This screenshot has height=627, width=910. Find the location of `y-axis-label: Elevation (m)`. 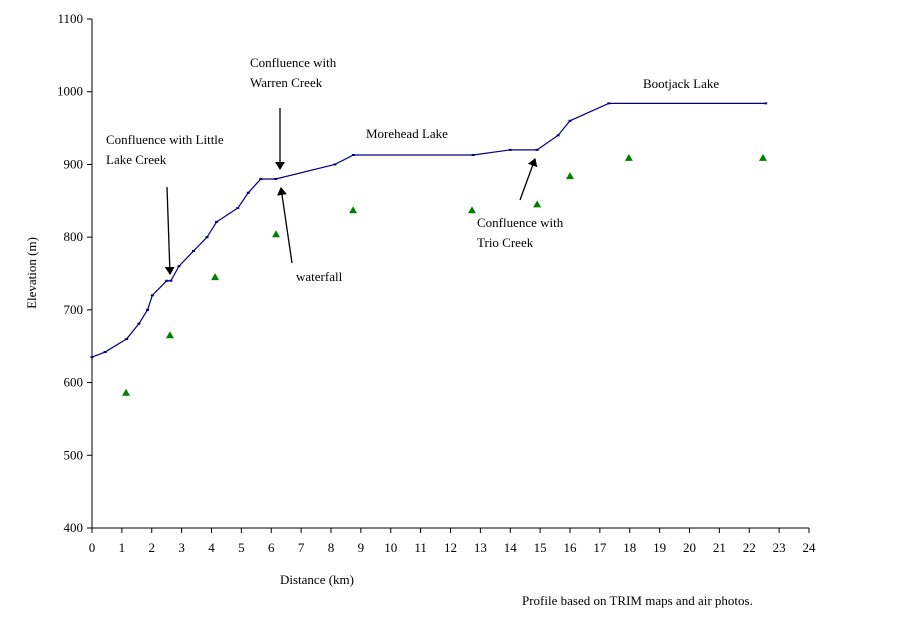

y-axis-label: Elevation (m) is located at coordinates (31, 273).